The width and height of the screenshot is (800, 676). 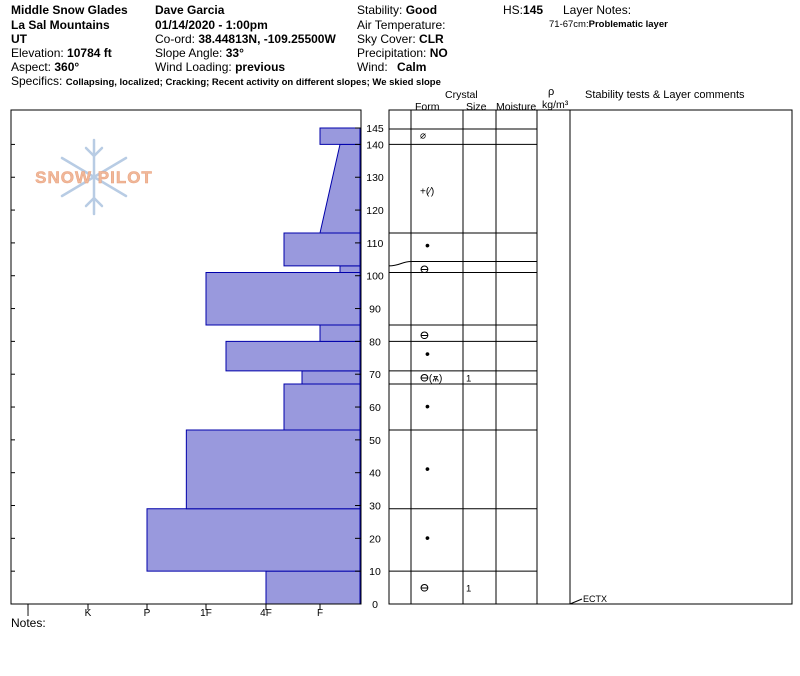 I want to click on hs-label: HS:, so click(x=513, y=10).